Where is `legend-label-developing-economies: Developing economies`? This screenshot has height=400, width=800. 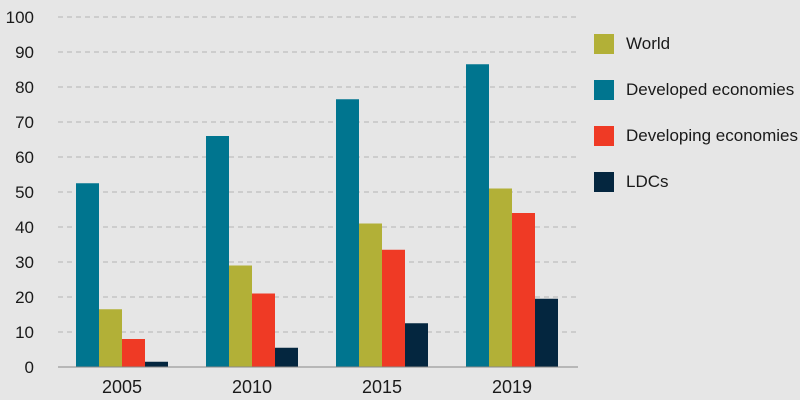
legend-label-developing-economies: Developing economies is located at coordinates (712, 135).